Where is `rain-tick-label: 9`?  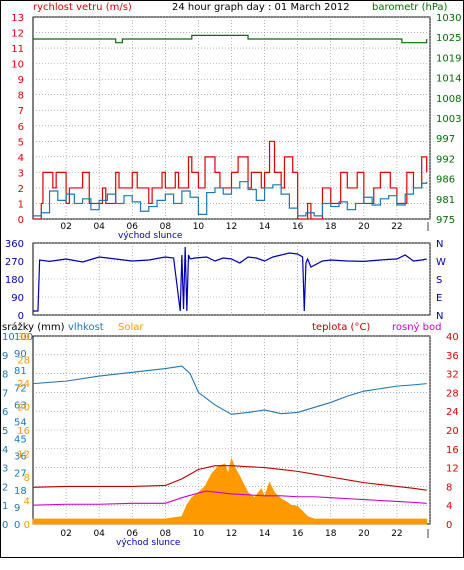 rain-tick-label: 9 is located at coordinates (5, 356).